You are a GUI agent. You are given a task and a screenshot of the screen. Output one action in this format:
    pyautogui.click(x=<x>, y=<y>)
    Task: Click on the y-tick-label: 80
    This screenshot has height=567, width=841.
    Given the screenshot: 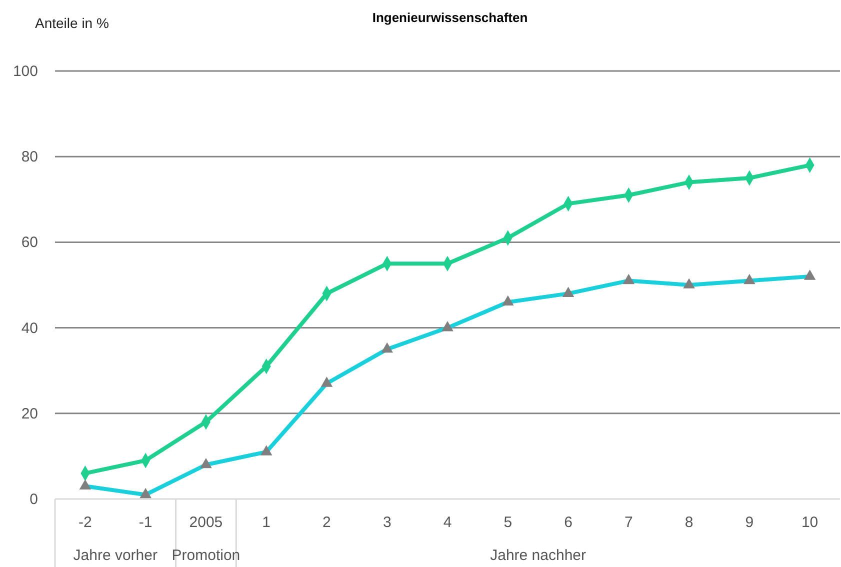 What is the action you would take?
    pyautogui.click(x=29, y=157)
    